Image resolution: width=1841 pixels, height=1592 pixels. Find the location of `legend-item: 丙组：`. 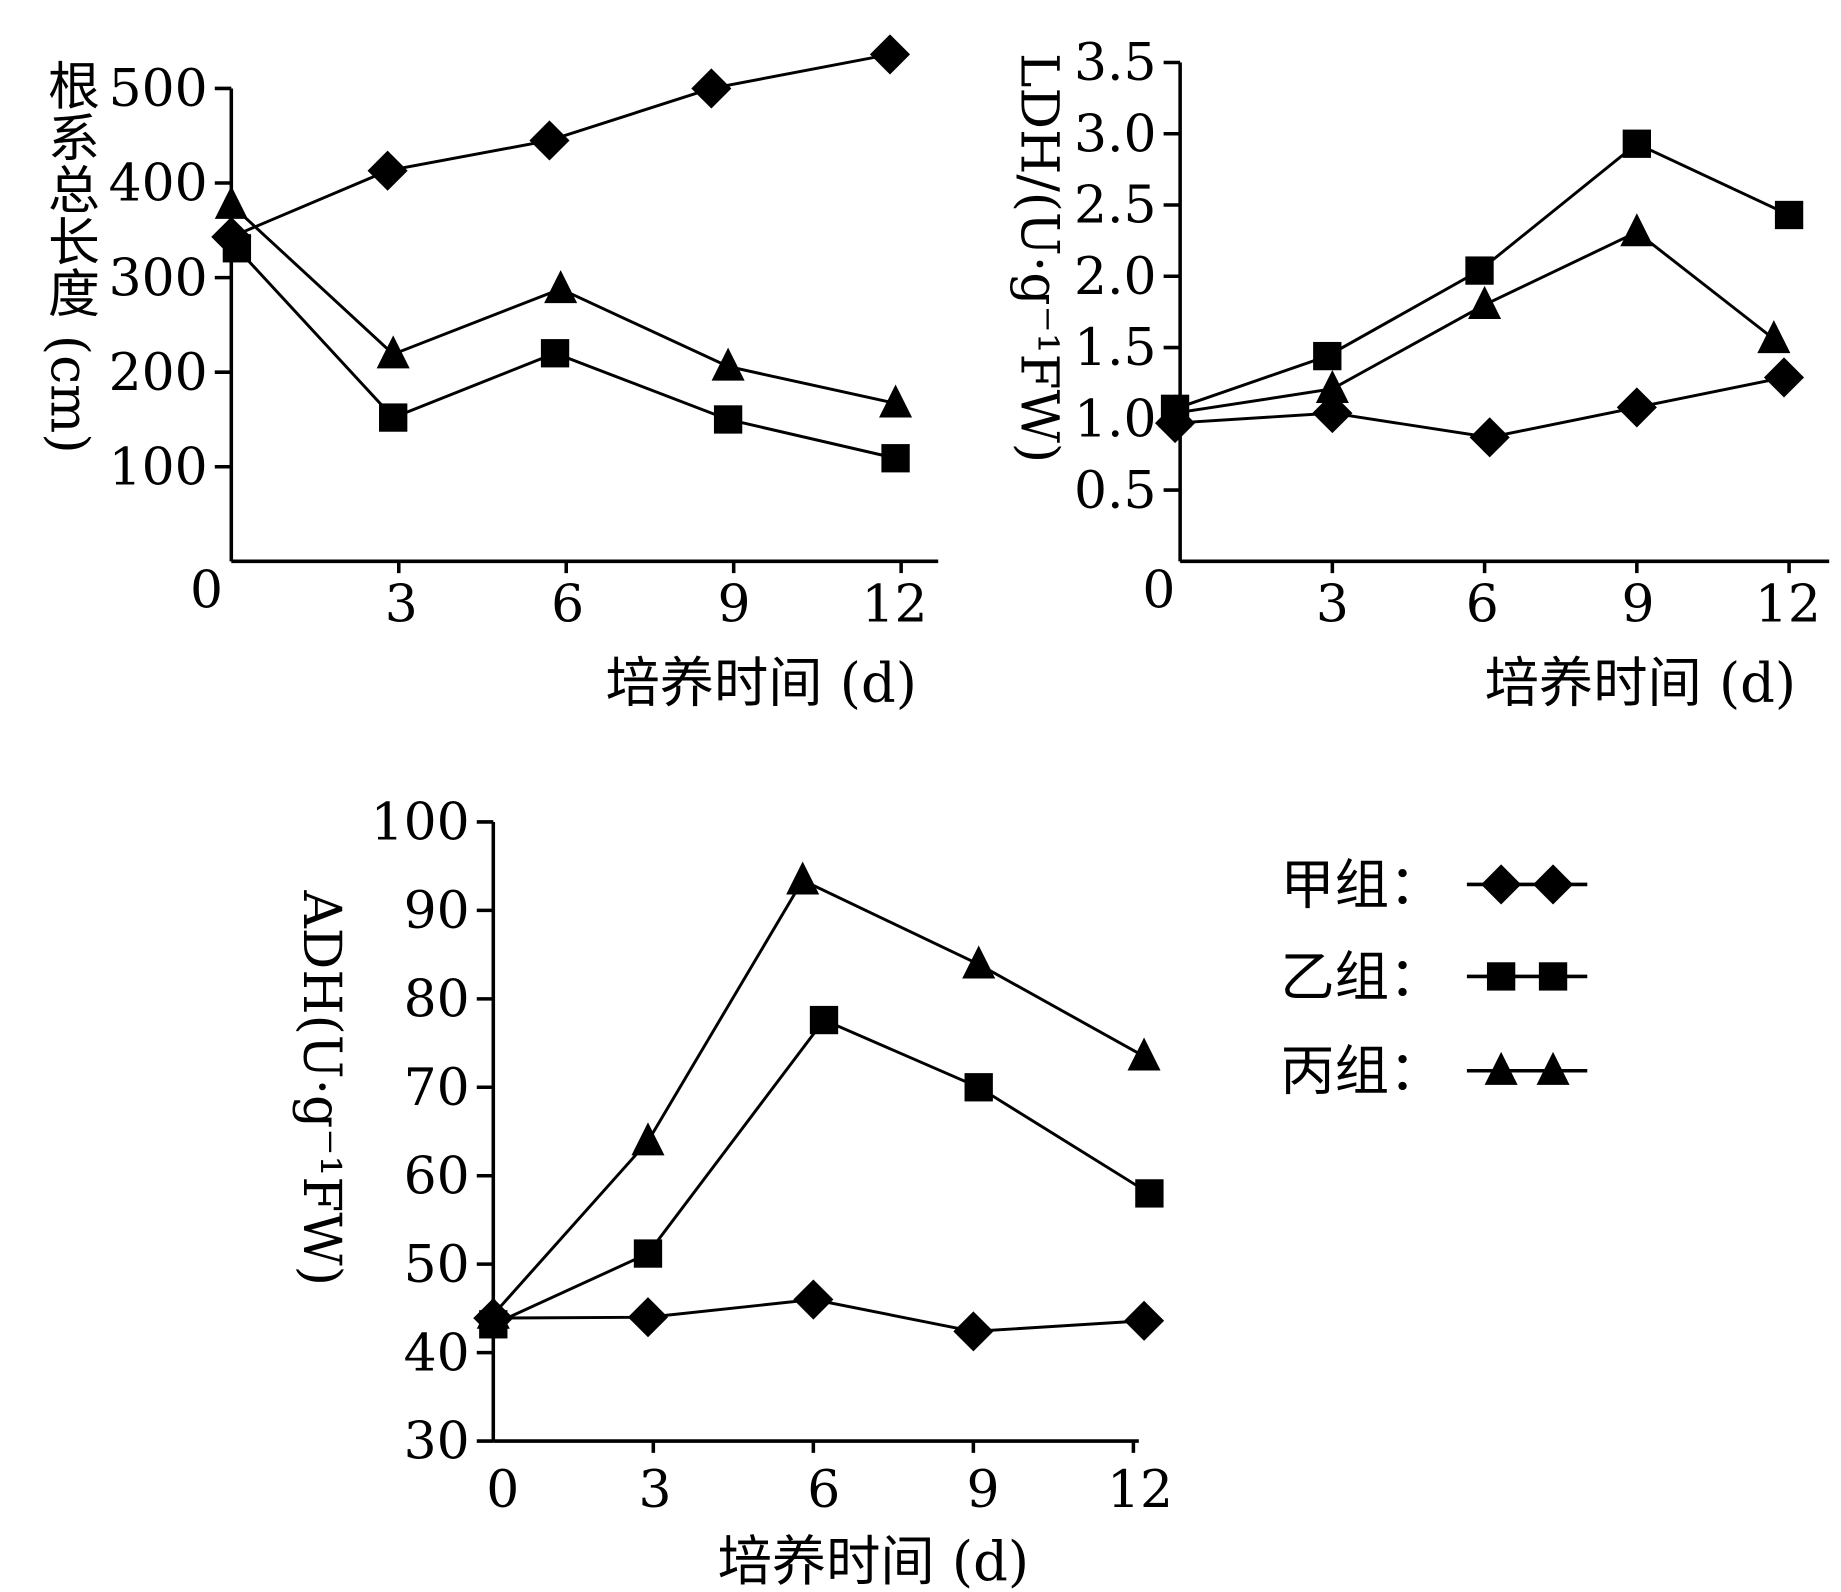

legend-item: 丙组： is located at coordinates (1434, 1071).